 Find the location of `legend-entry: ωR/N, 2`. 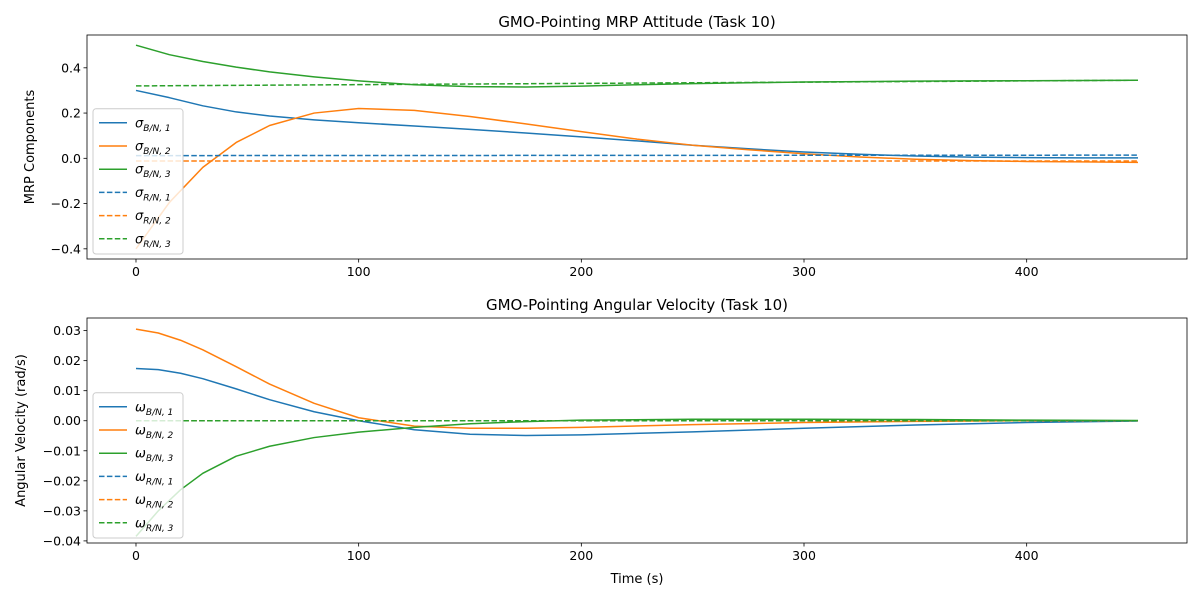

legend-entry: ωR/N, 2 is located at coordinates (154, 502).